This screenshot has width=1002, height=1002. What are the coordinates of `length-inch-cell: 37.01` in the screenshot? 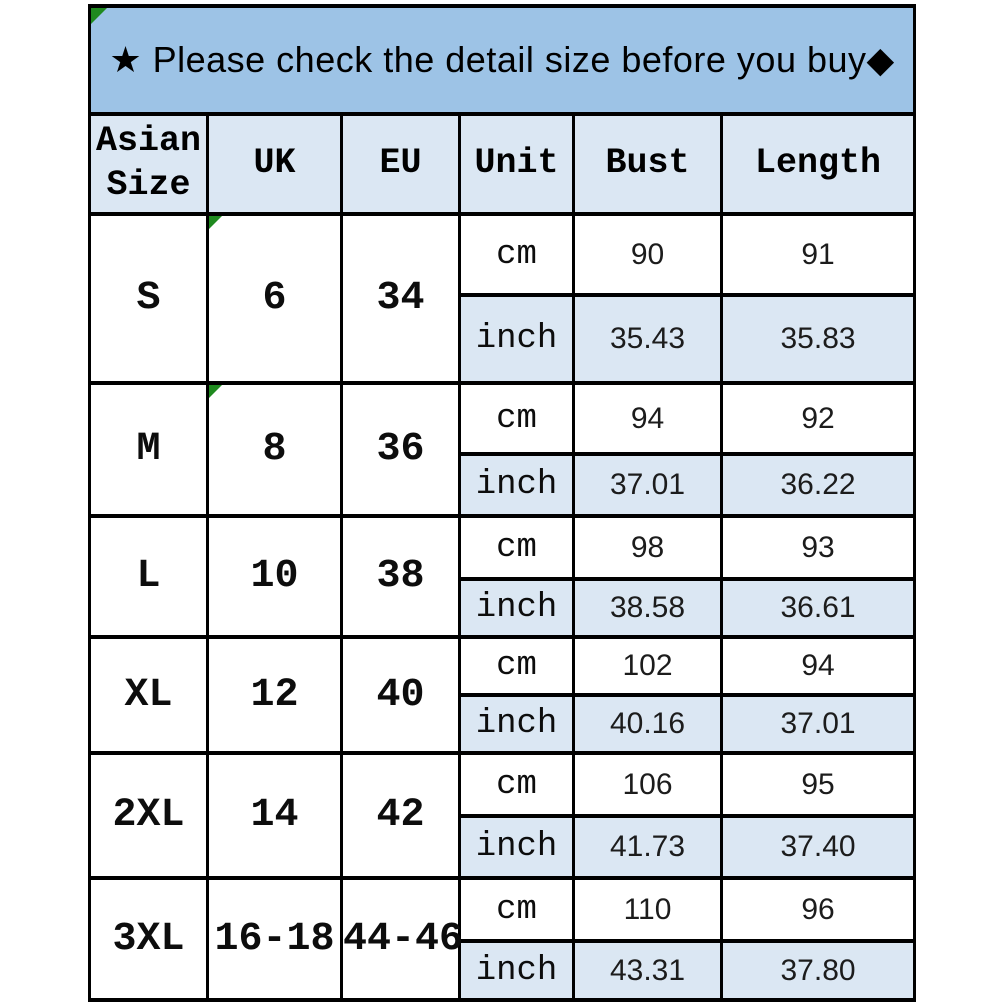 It's located at (818, 724).